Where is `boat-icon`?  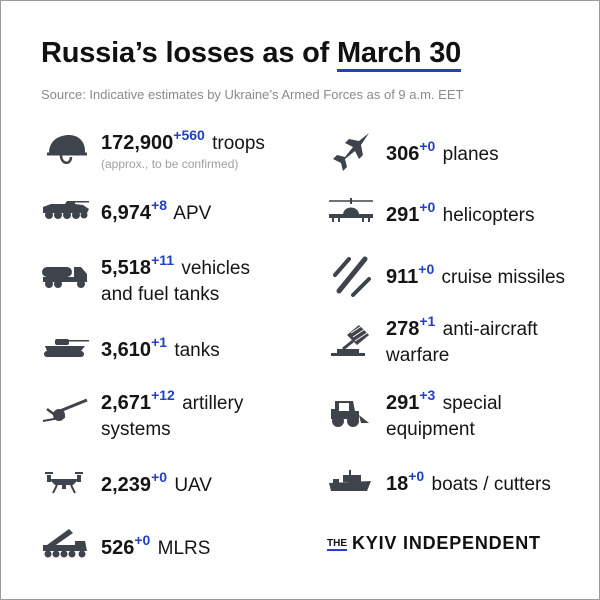 boat-icon is located at coordinates (350, 481).